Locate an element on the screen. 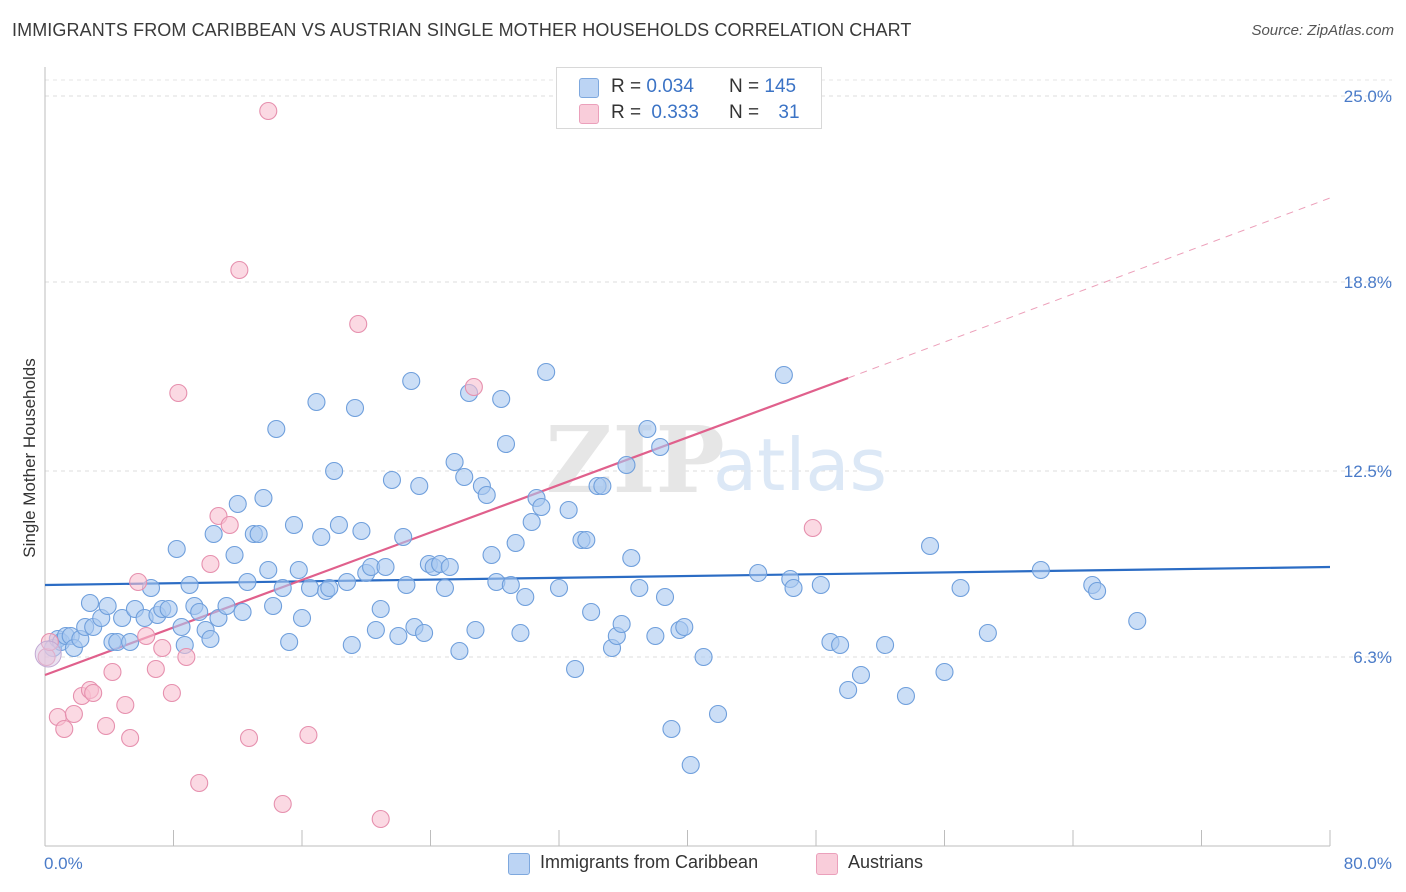 This screenshot has width=1406, height=892. x-tick-label: 0.0% is located at coordinates (63, 863).